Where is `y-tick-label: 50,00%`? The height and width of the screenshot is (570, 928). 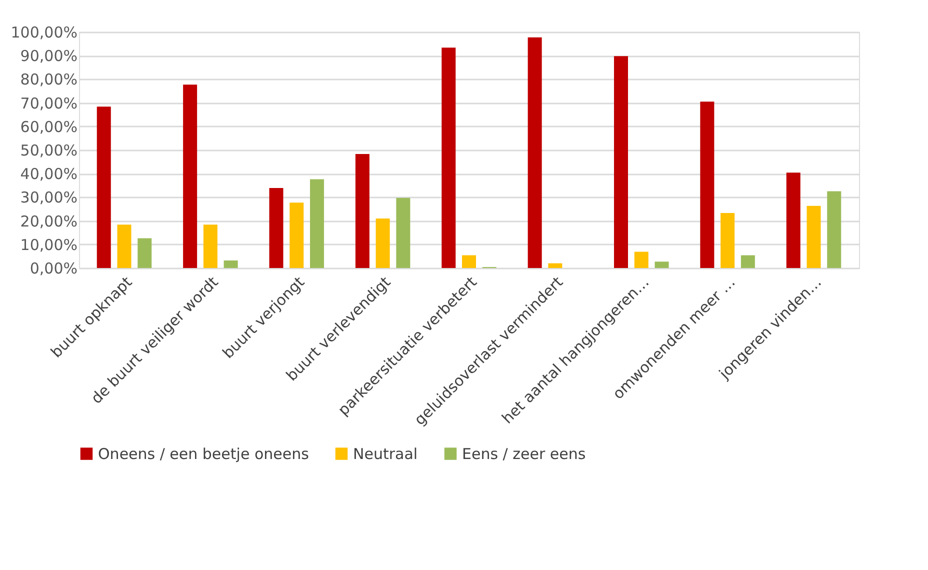 y-tick-label: 50,00% is located at coordinates (49, 151).